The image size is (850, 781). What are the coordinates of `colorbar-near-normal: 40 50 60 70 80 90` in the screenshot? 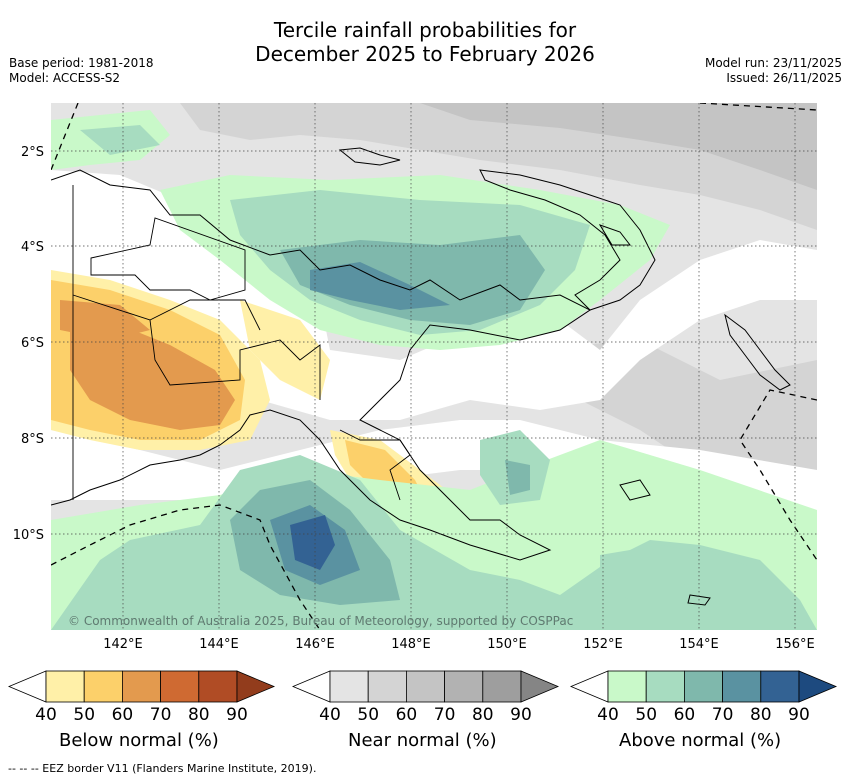 It's located at (425, 697).